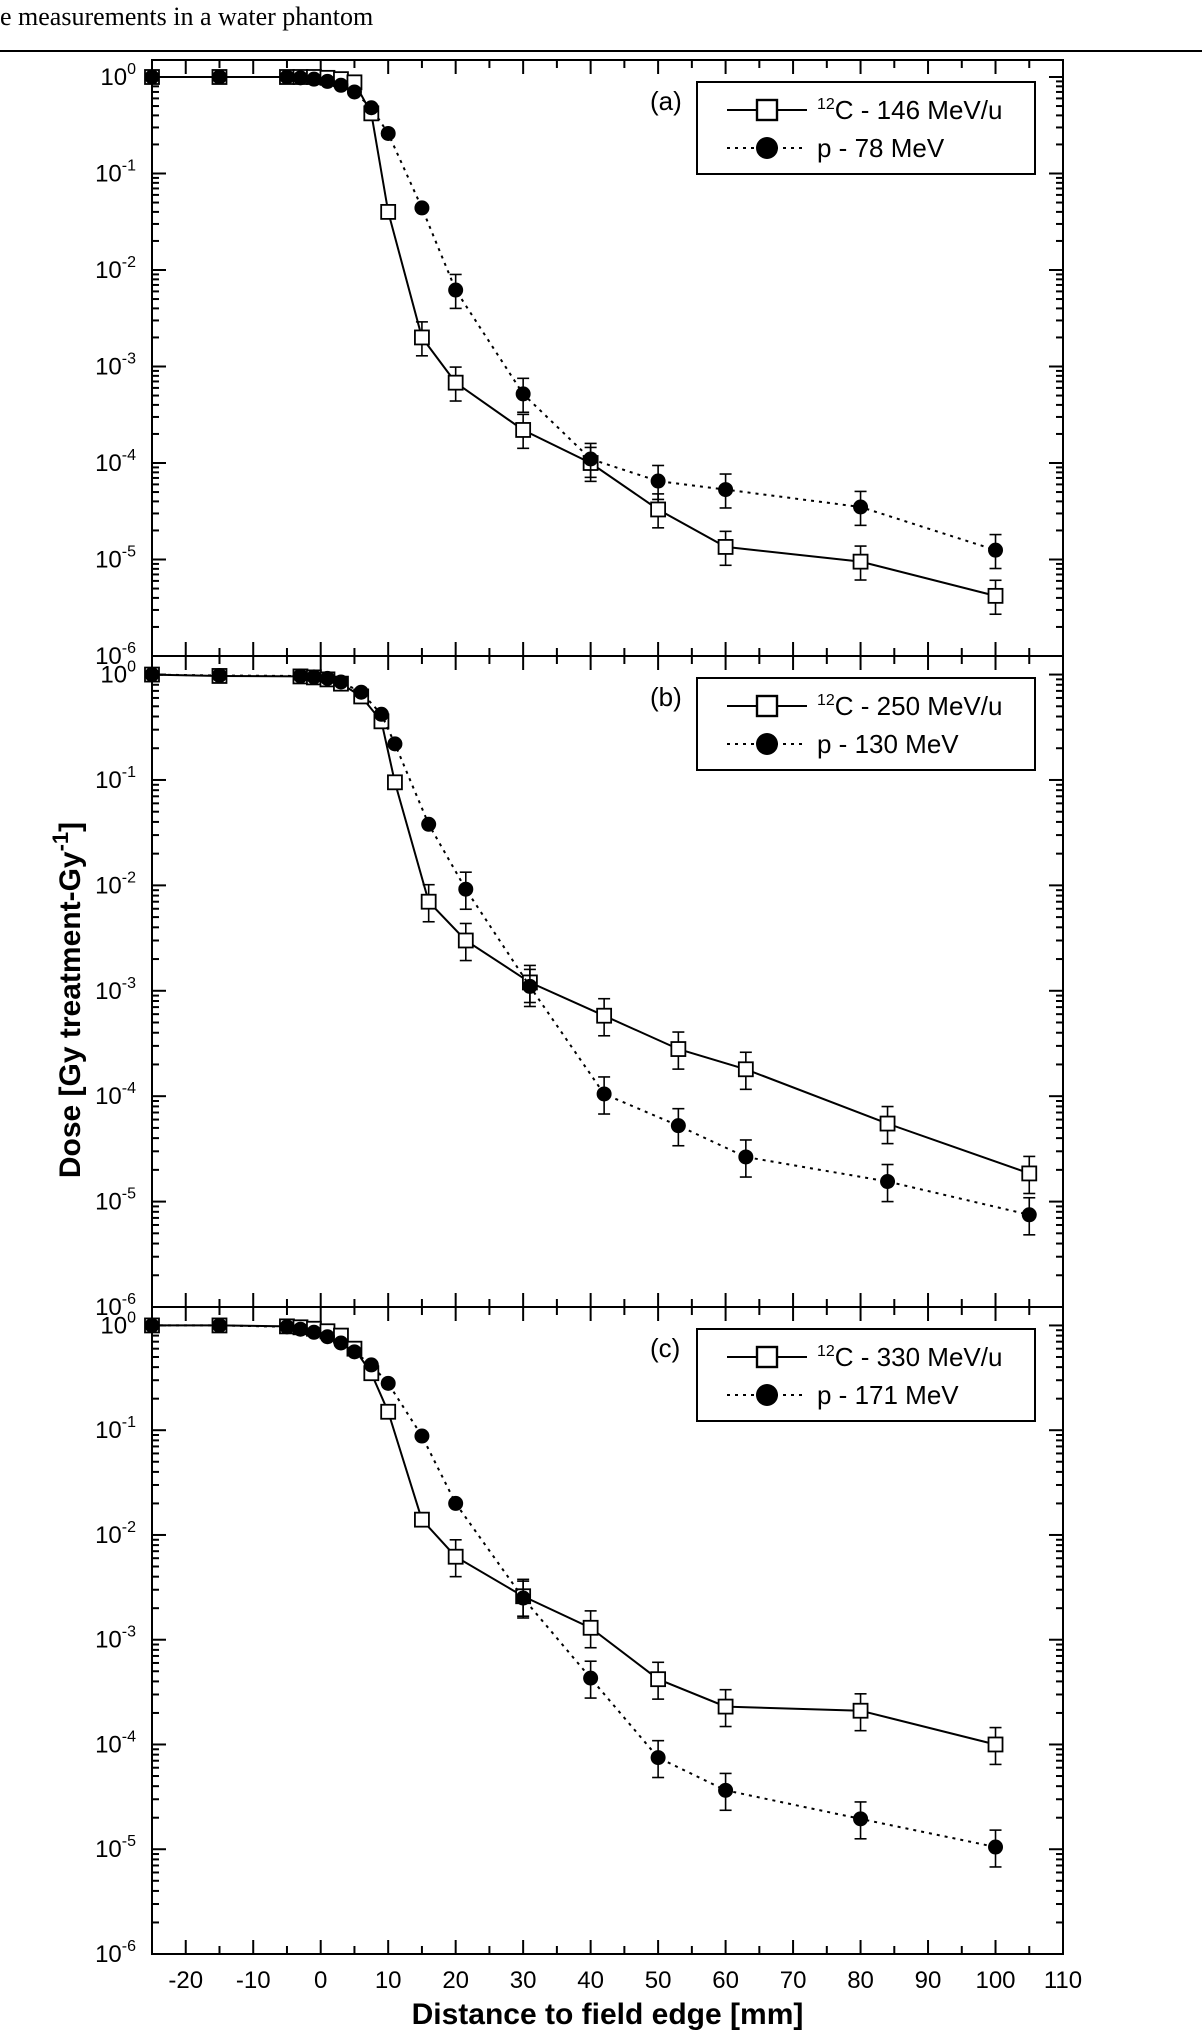 The height and width of the screenshot is (2036, 1202). Describe the element at coordinates (523, 1980) in the screenshot. I see `x-tick-label: 30` at that location.